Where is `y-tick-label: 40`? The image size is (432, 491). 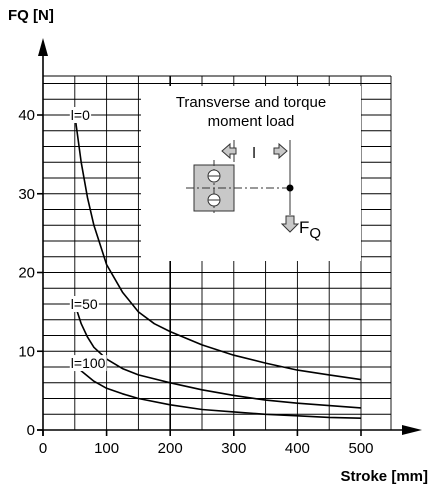
y-tick-label: 40 is located at coordinates (26, 115).